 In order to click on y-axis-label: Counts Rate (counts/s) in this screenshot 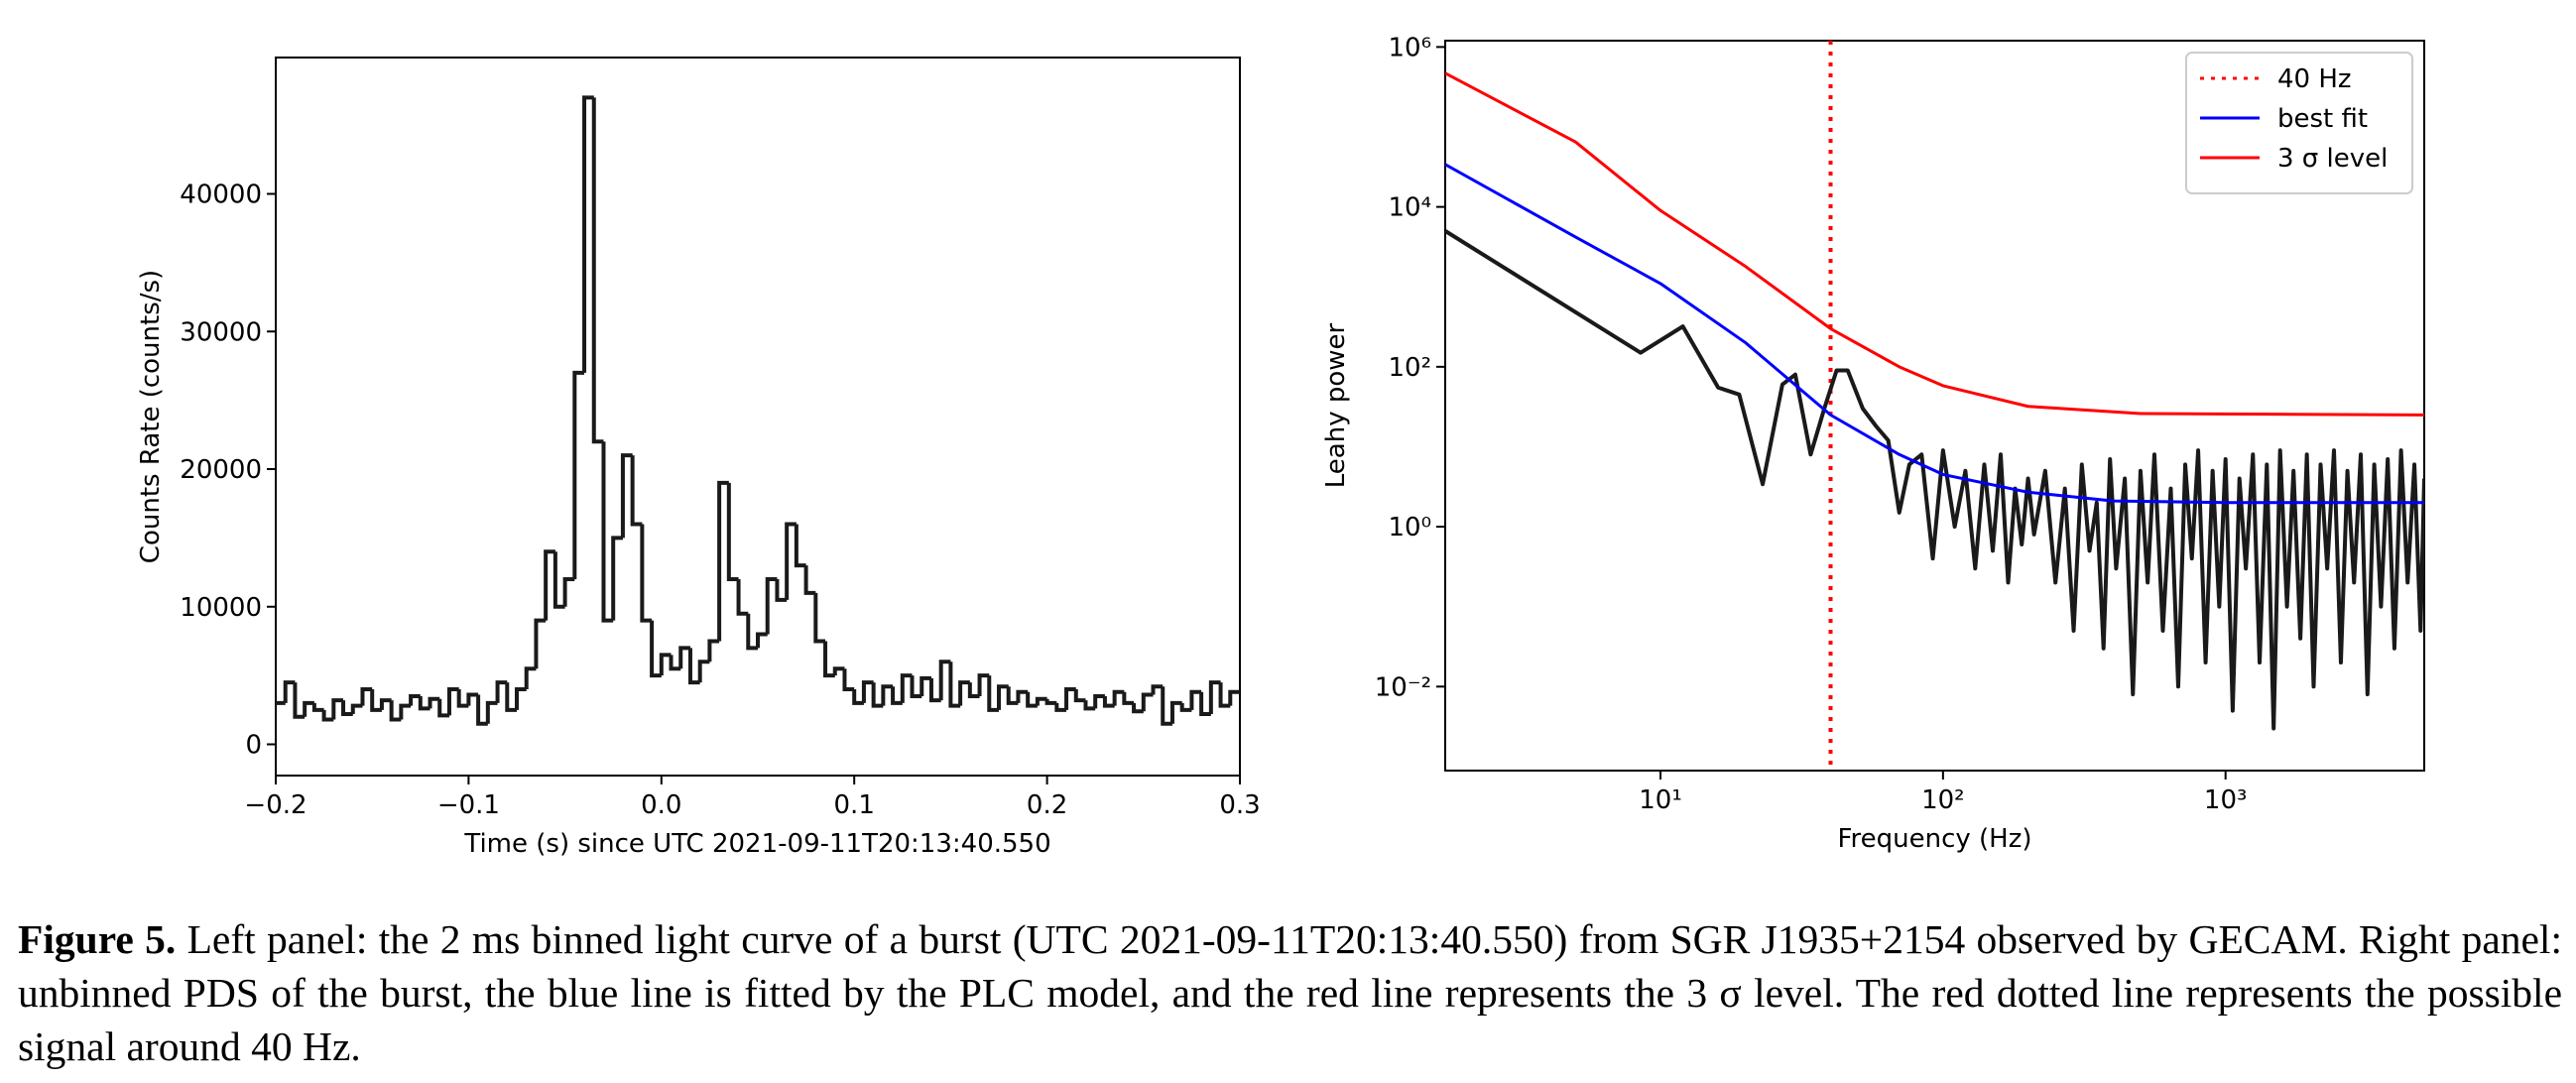, I will do `click(151, 416)`.